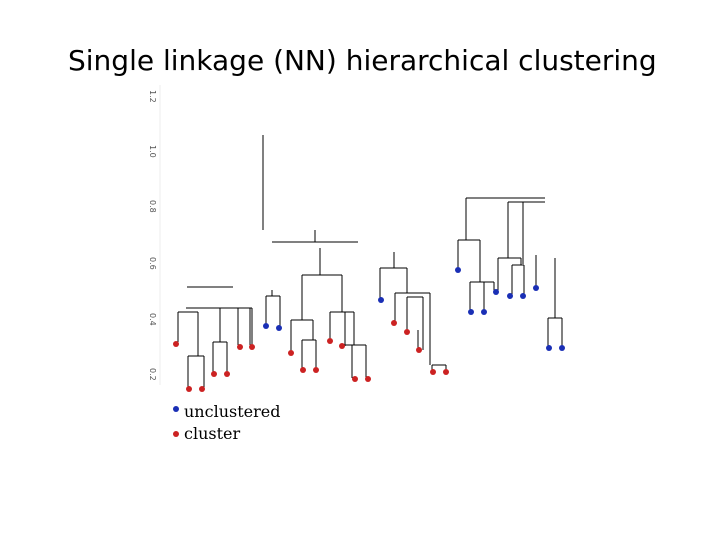  I want to click on tick-label: 1.2, so click(152, 96).